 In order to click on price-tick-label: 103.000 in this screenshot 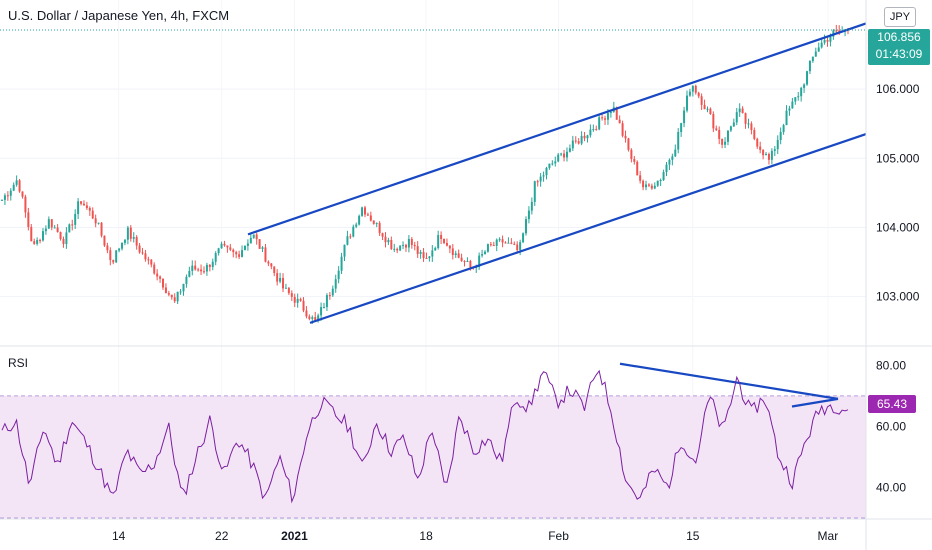, I will do `click(898, 297)`.